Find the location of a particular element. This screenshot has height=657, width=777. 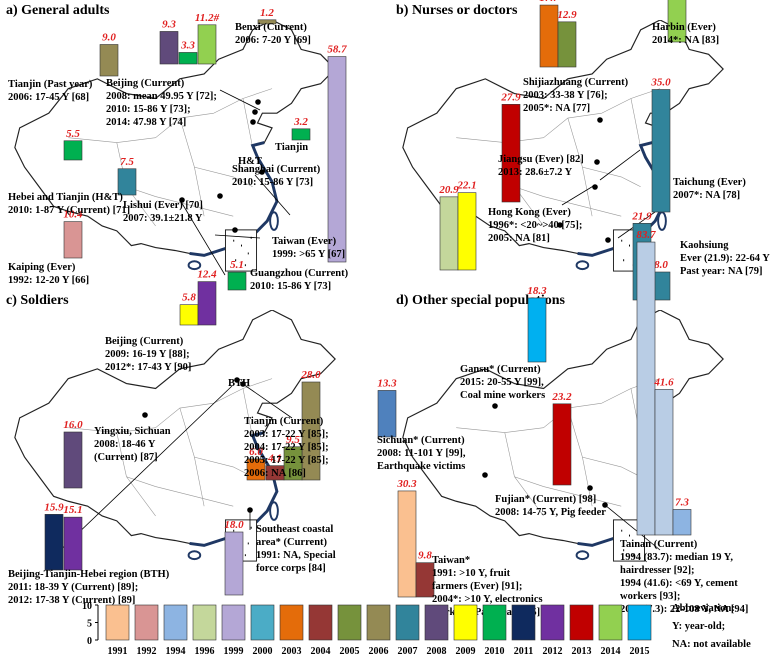

annotation: Beijing-Tianjin-Hebei region (BTH) is located at coordinates (89, 574).